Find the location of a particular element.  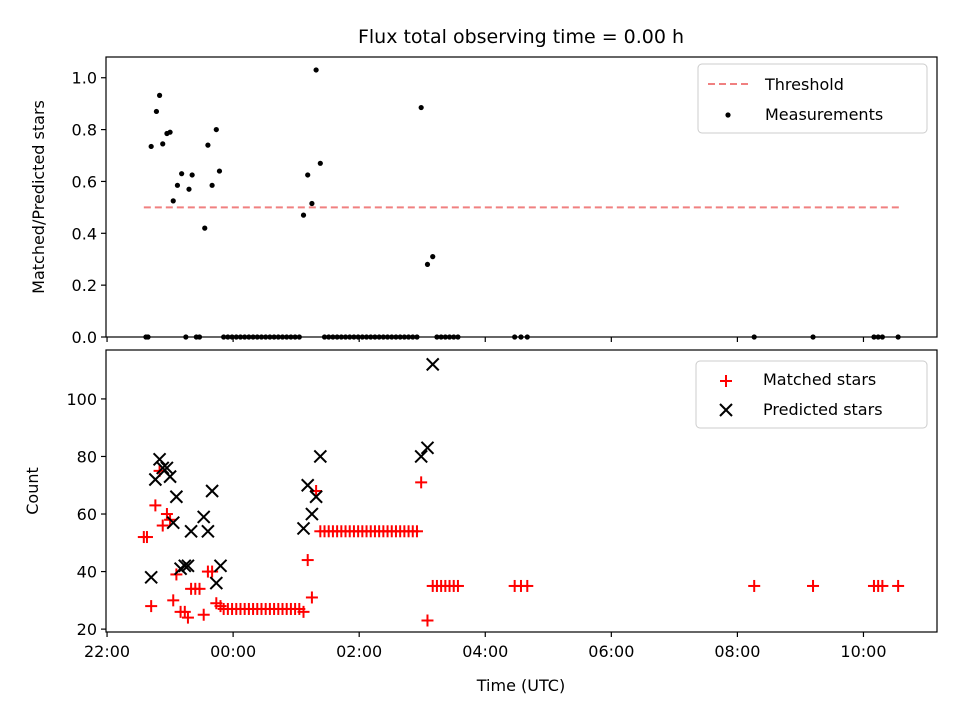

legend-threshold-label: Threshold is located at coordinates (804, 84).